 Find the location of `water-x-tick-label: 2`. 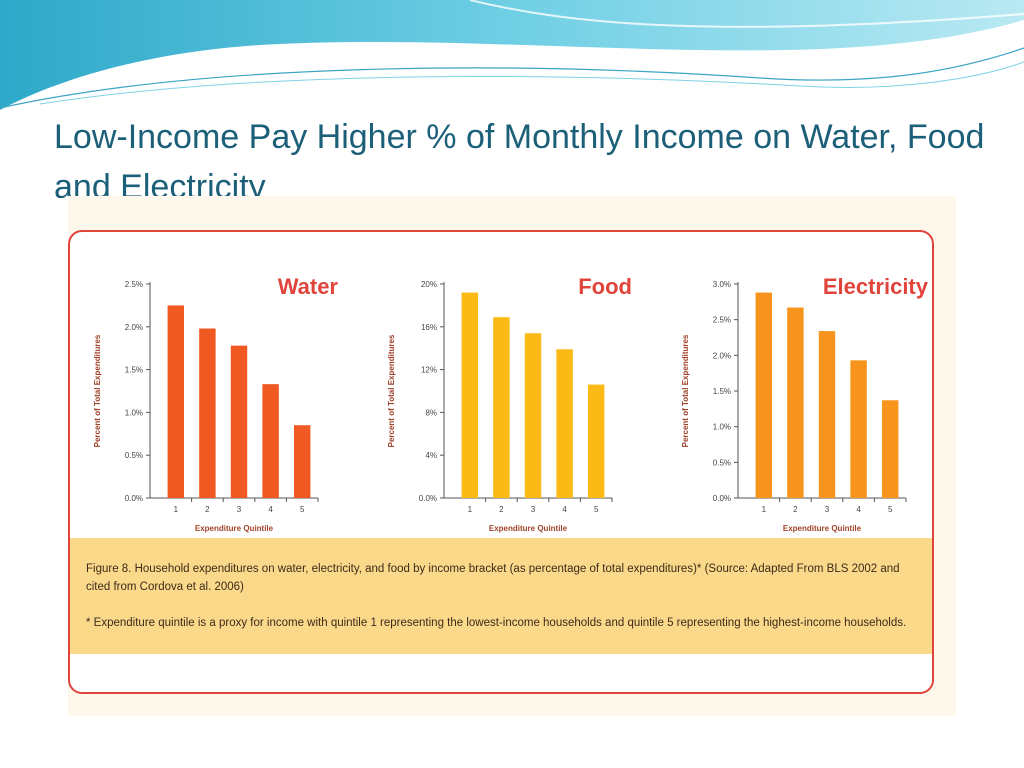

water-x-tick-label: 2 is located at coordinates (207, 509).